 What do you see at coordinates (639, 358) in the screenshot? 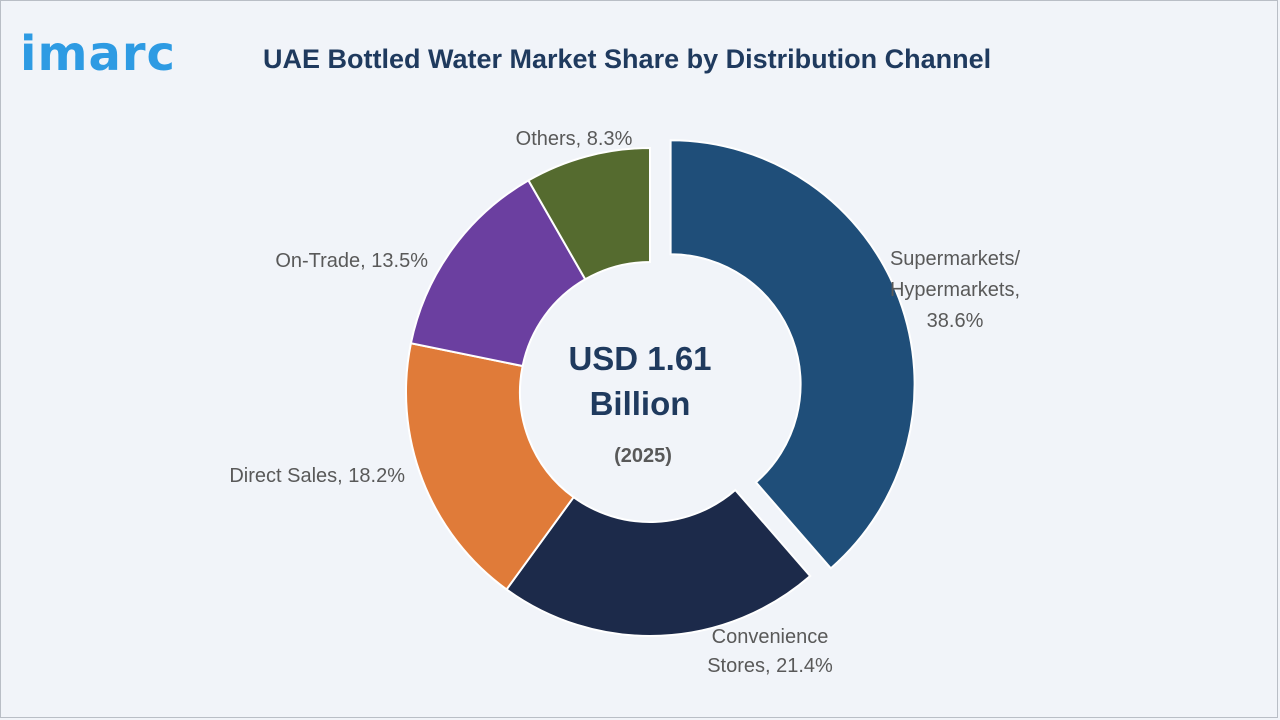
I see `center-value: USD 1.61` at bounding box center [639, 358].